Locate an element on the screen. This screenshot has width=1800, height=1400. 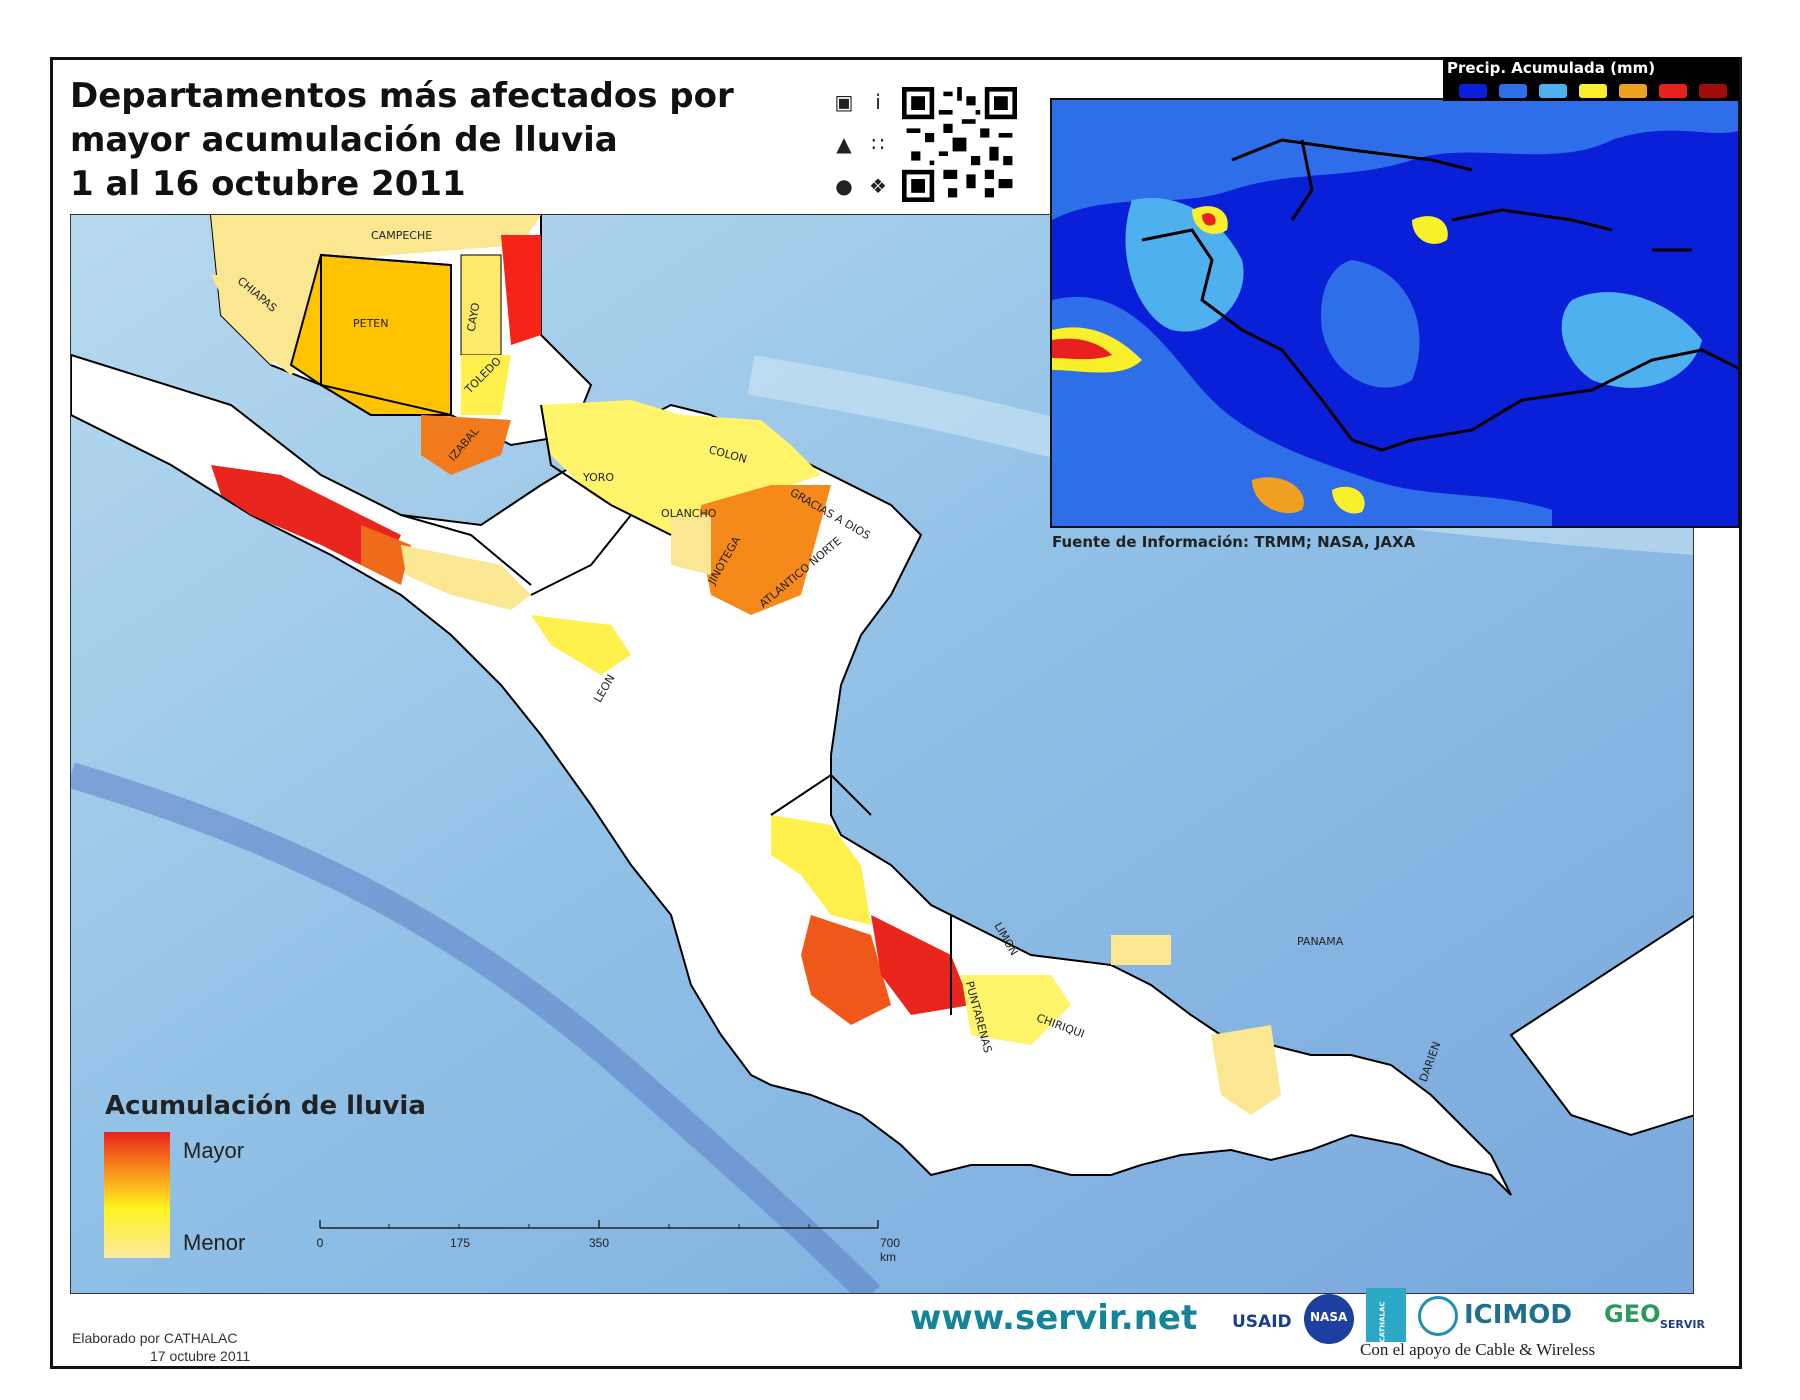
icimod-logo: ICIMOD is located at coordinates (1518, 1315).